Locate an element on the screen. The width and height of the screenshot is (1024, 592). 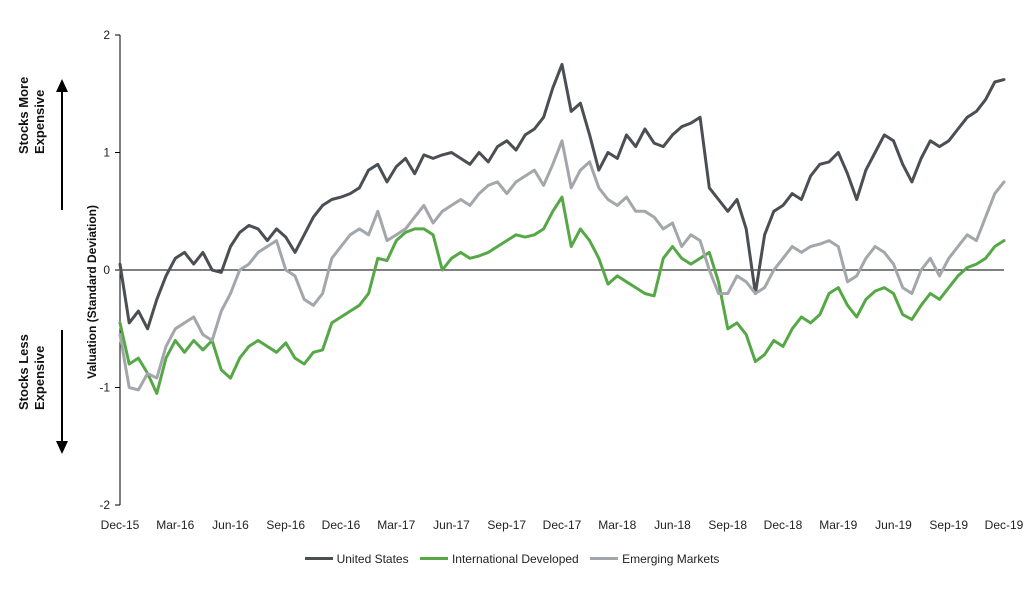
y-tick-label: -1 is located at coordinates (104, 388).